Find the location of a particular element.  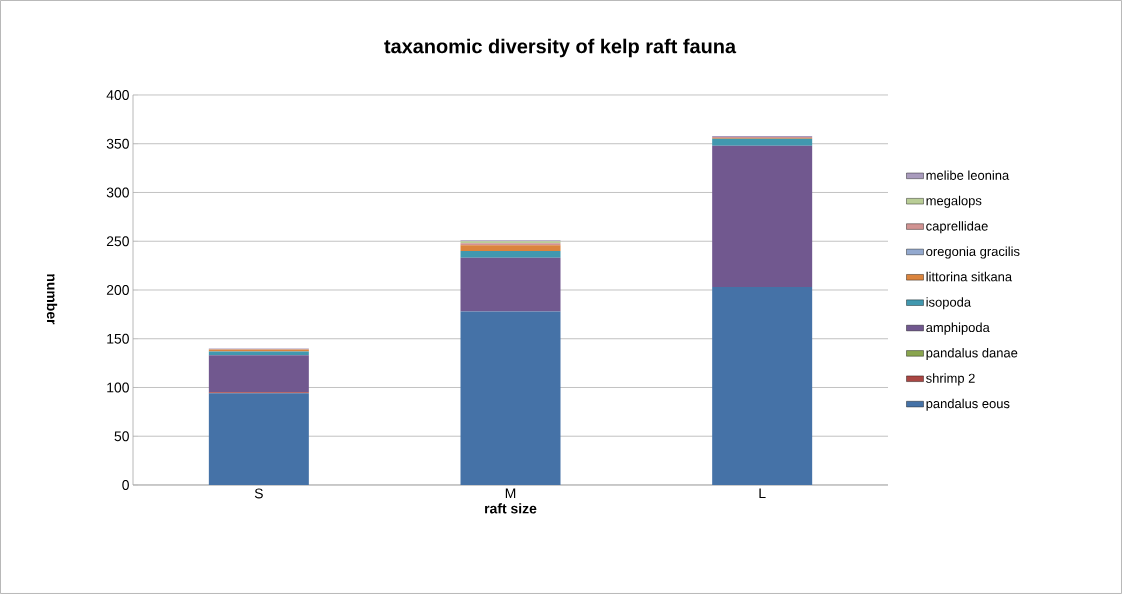

legend-label: melibe leonina is located at coordinates (968, 175).